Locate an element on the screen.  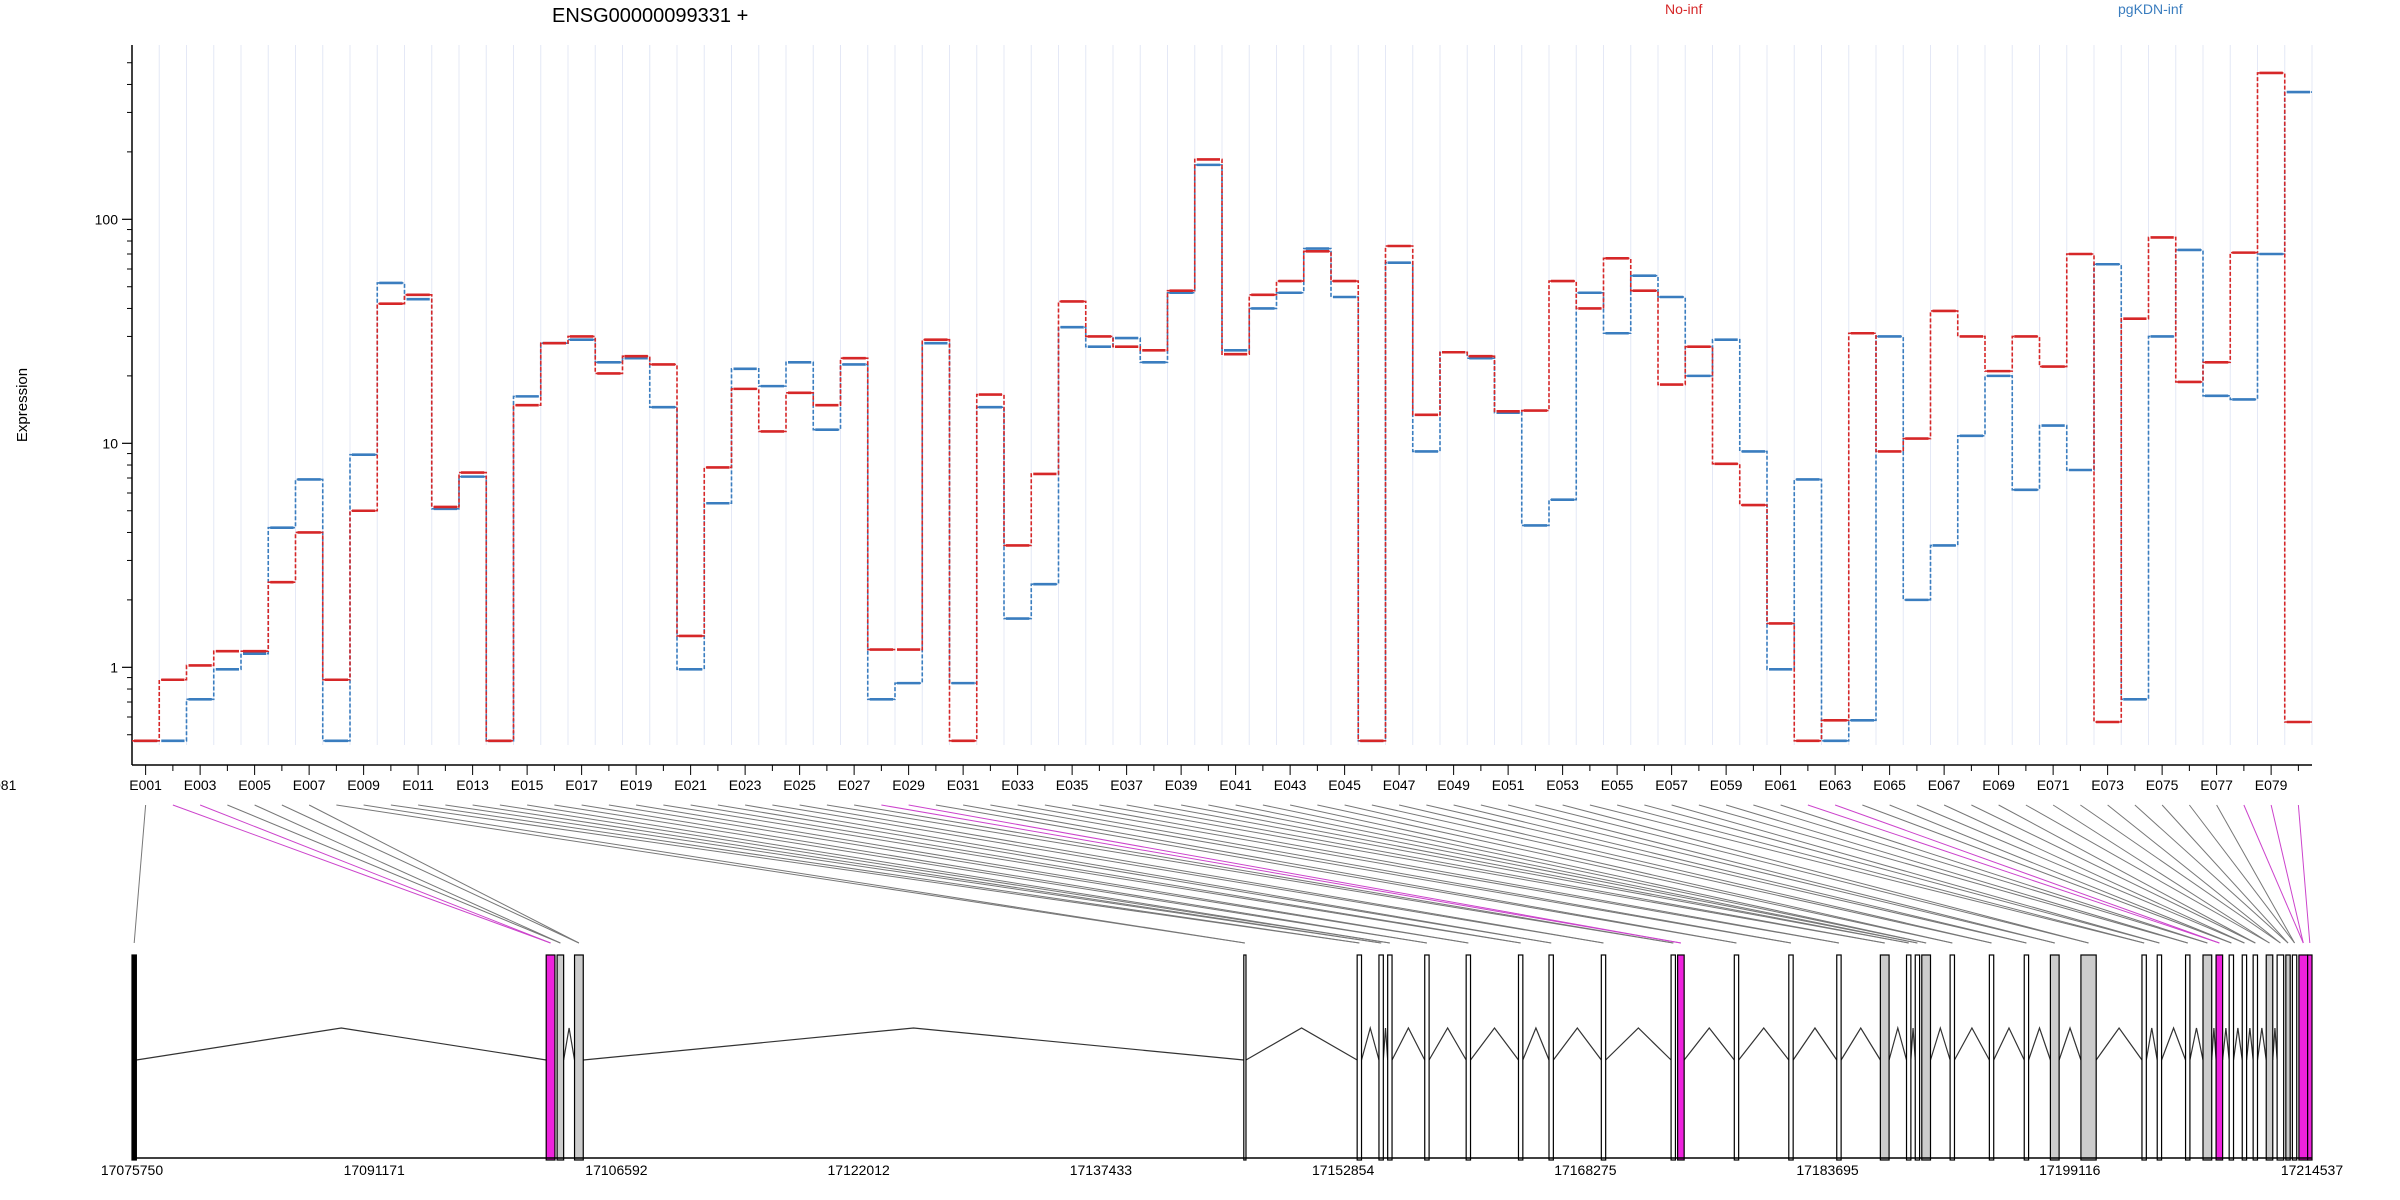
x-tick-label: E053 is located at coordinates (1562, 785).